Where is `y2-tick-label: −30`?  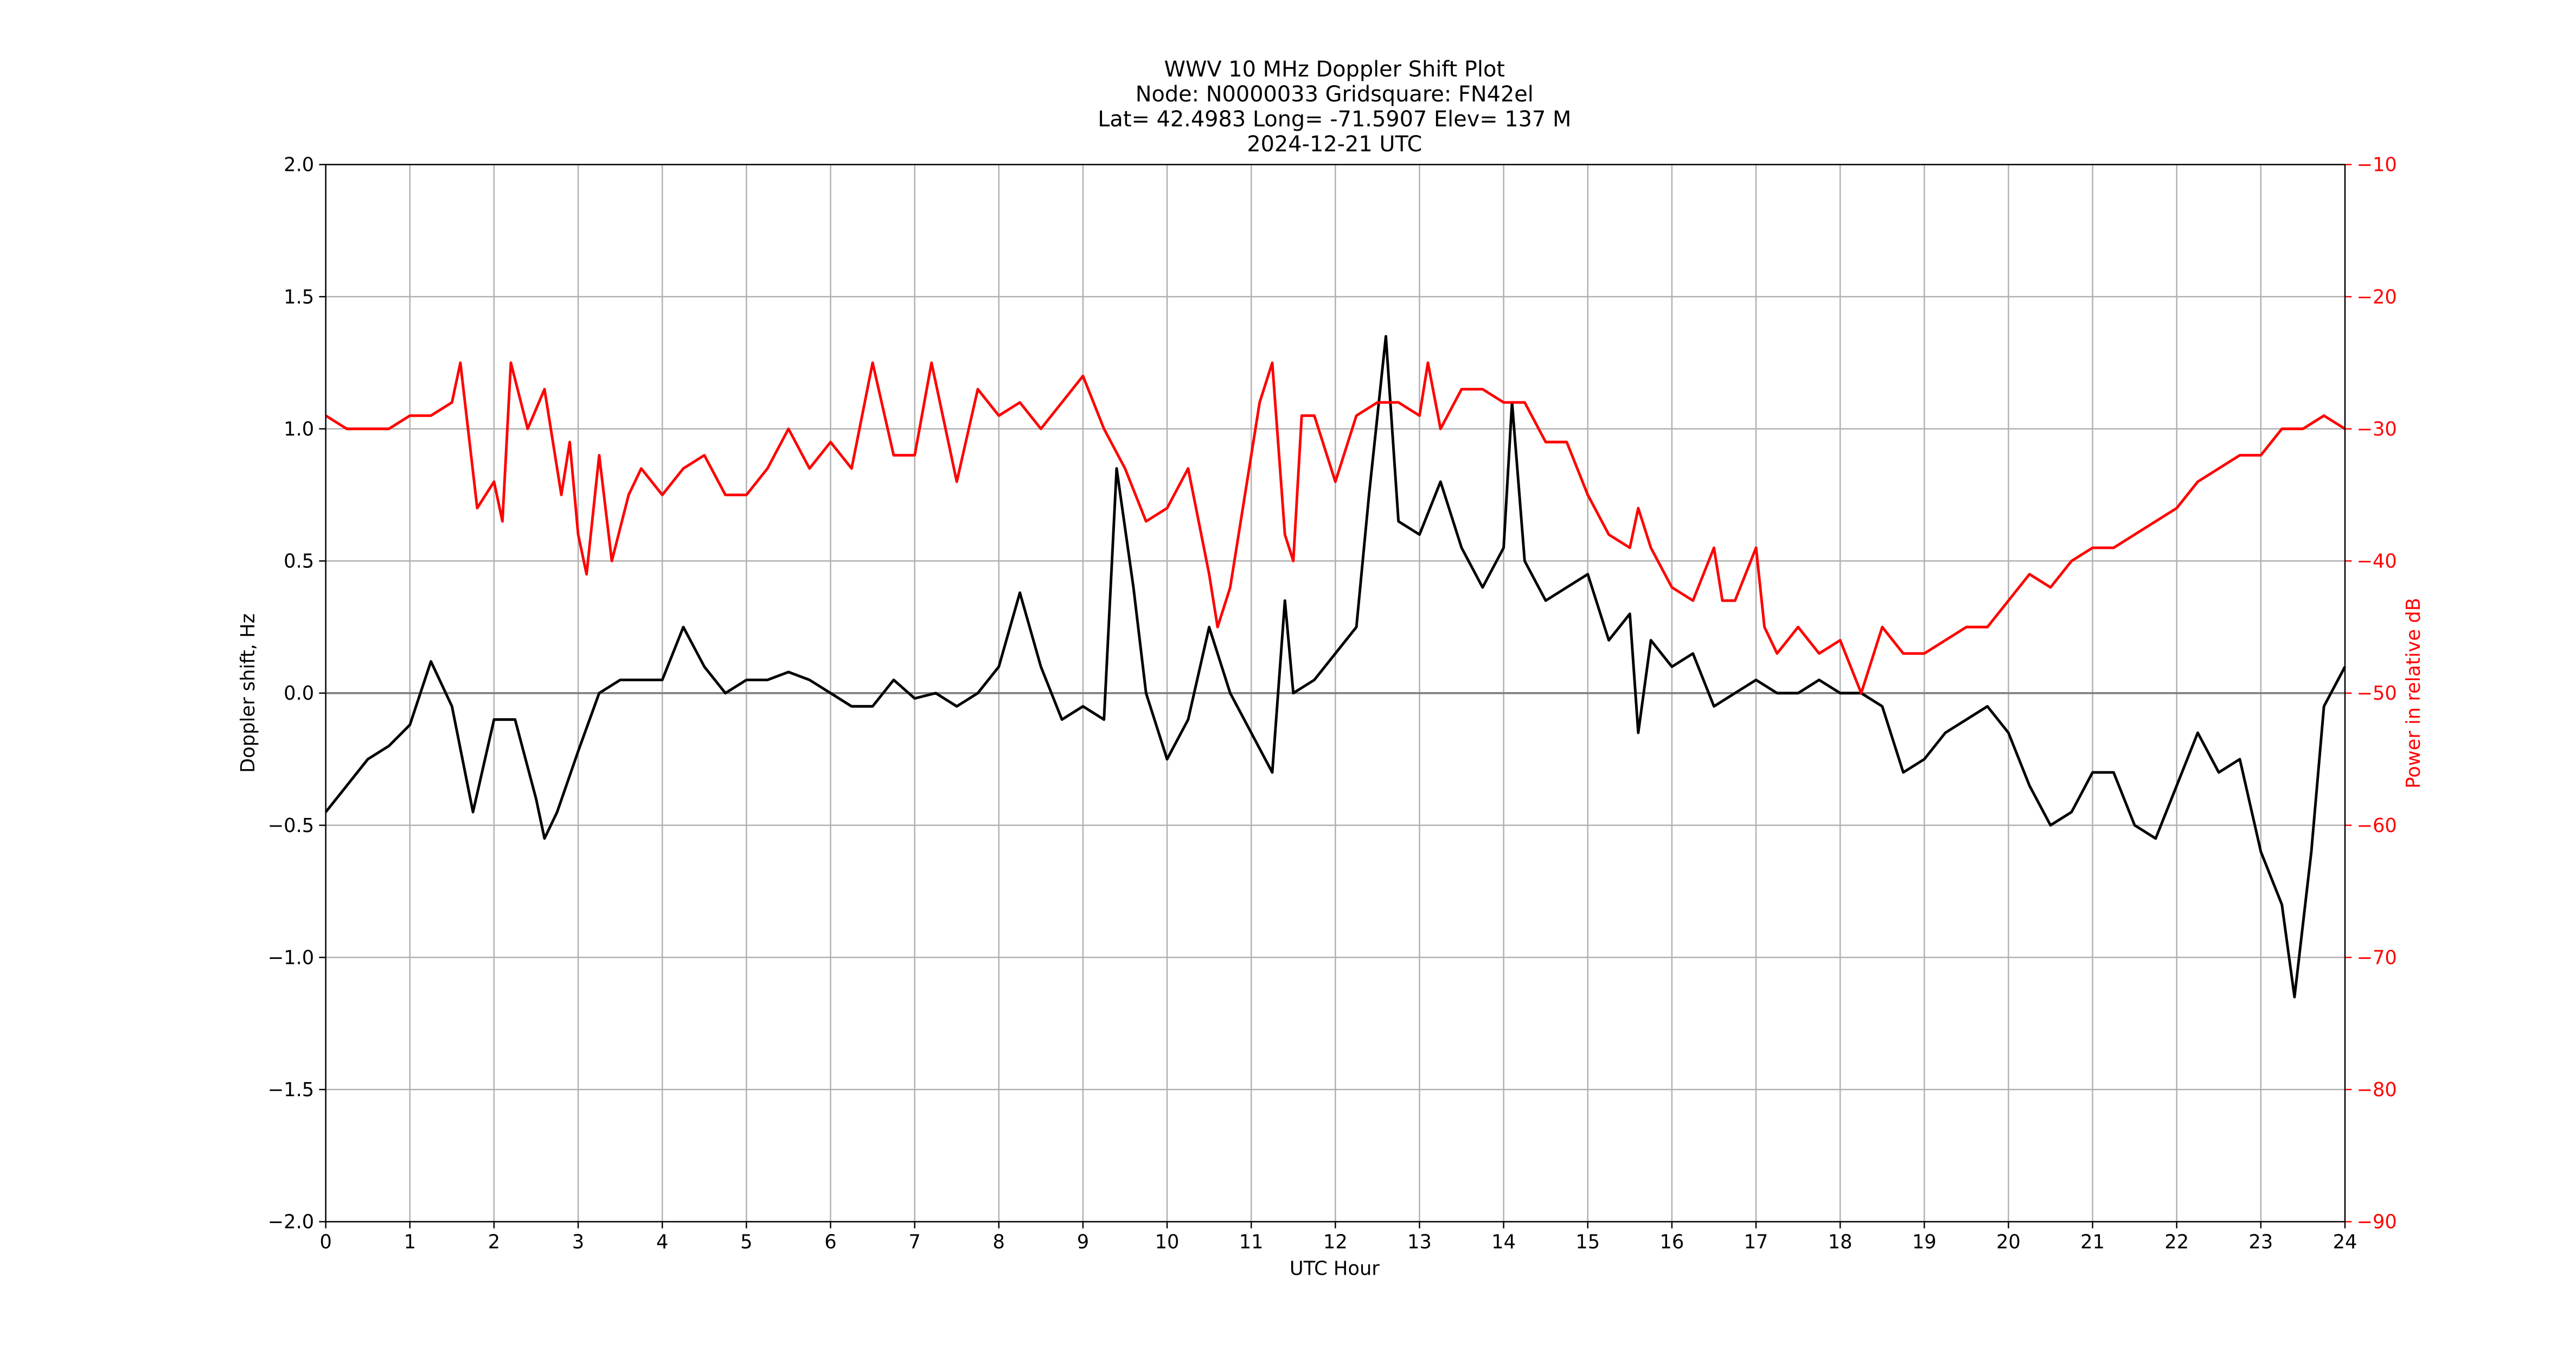
y2-tick-label: −30 is located at coordinates (2376, 429).